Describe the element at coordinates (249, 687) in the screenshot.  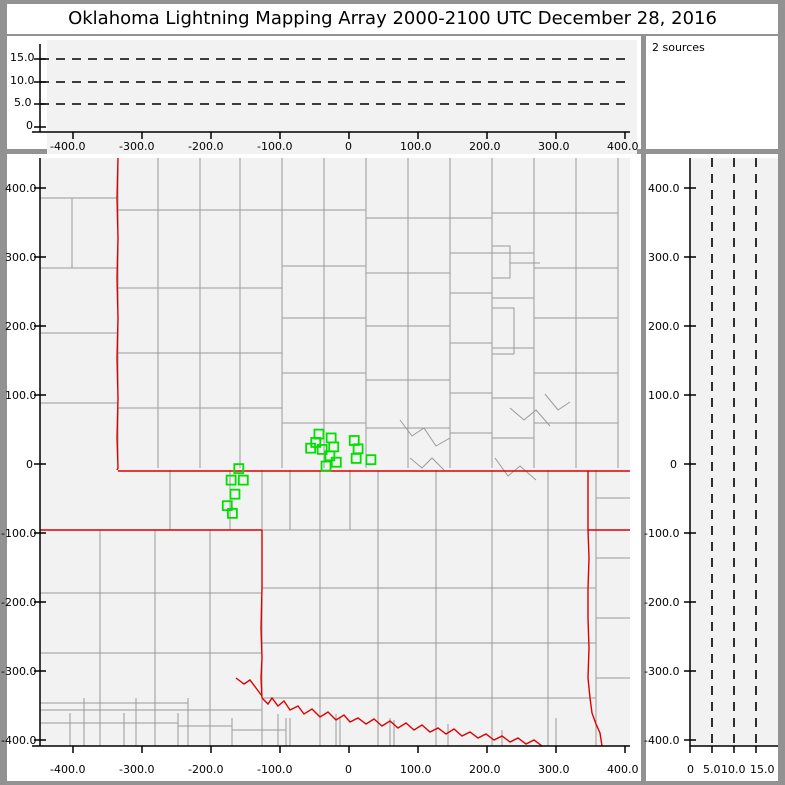
I see `red-river-detail` at that location.